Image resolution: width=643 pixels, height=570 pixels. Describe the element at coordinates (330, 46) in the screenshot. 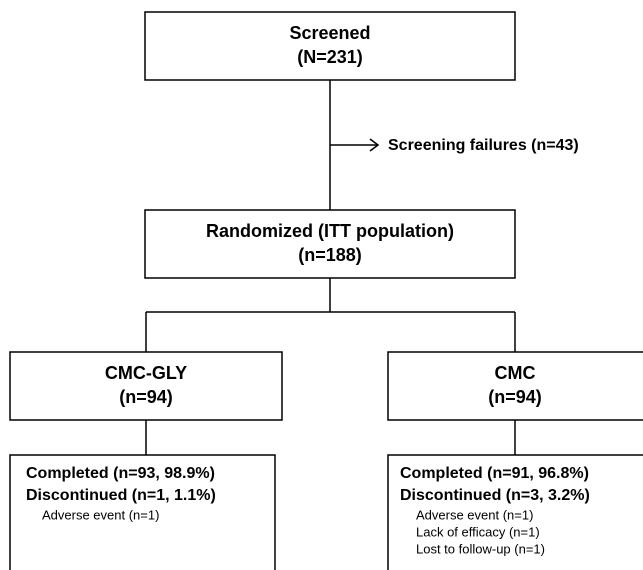

I see `screened-box` at that location.